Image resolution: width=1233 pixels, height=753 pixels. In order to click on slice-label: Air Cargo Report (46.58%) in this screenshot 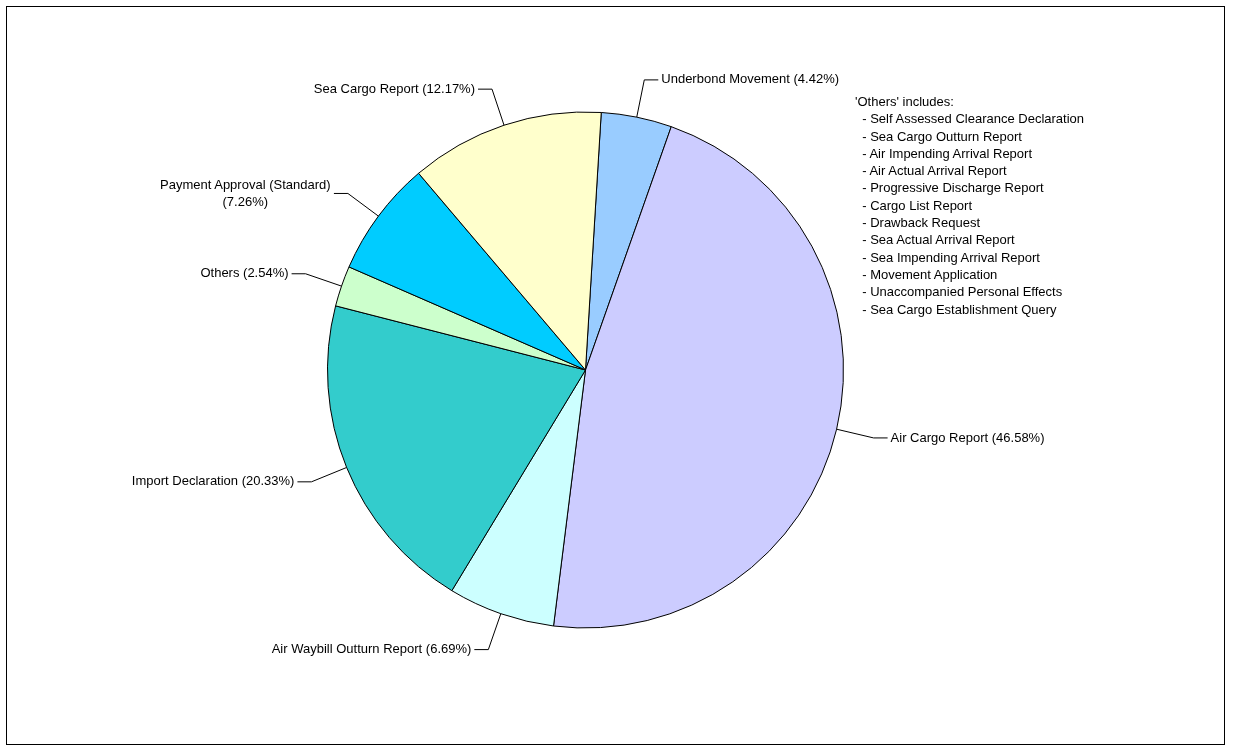, I will do `click(967, 437)`.